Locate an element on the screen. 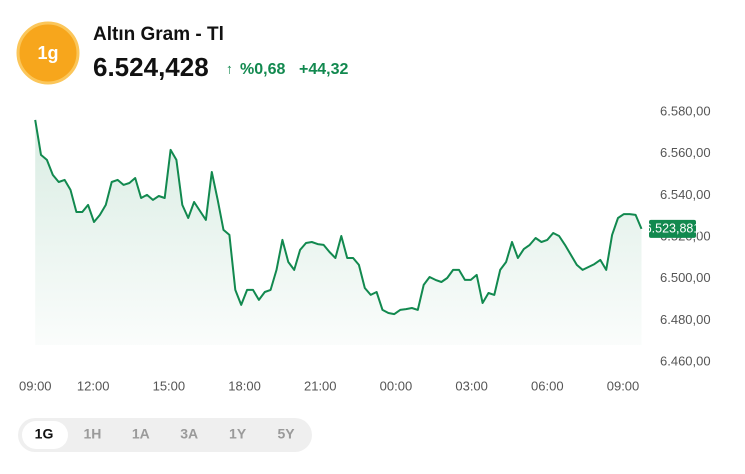 This screenshot has height=474, width=745. range-button: 1H is located at coordinates (92, 434).